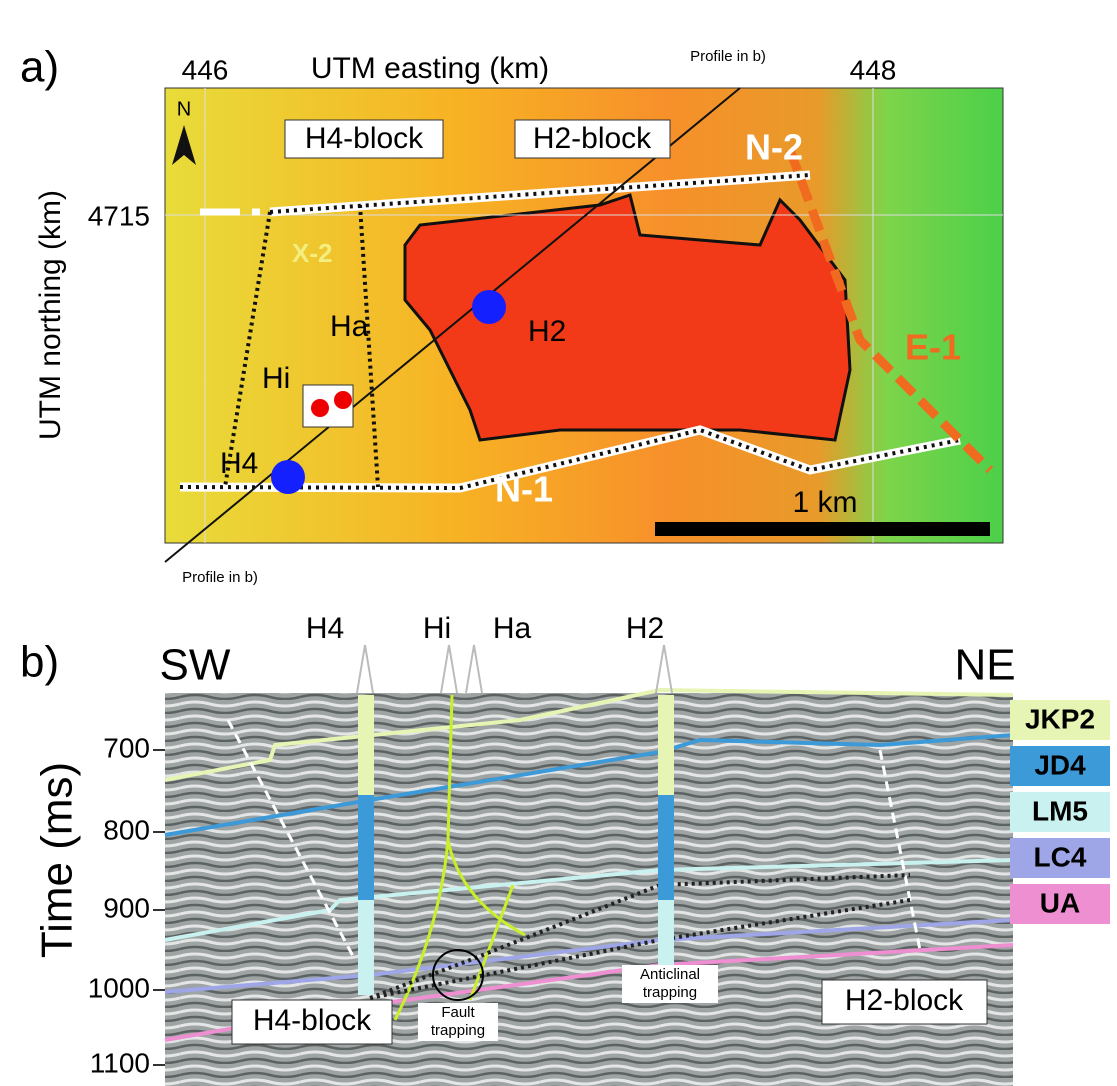  Describe the element at coordinates (933, 347) in the screenshot. I see `fault-label: E-1` at that location.